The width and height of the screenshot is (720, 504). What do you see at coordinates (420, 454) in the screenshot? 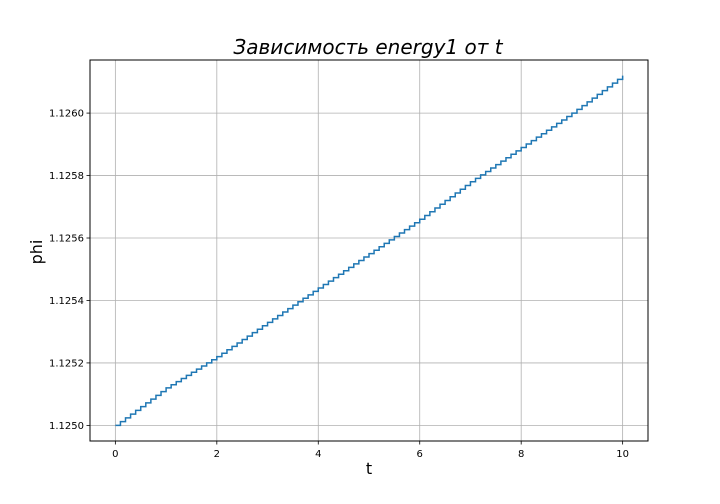
I see `x-tick-label: 6` at bounding box center [420, 454].